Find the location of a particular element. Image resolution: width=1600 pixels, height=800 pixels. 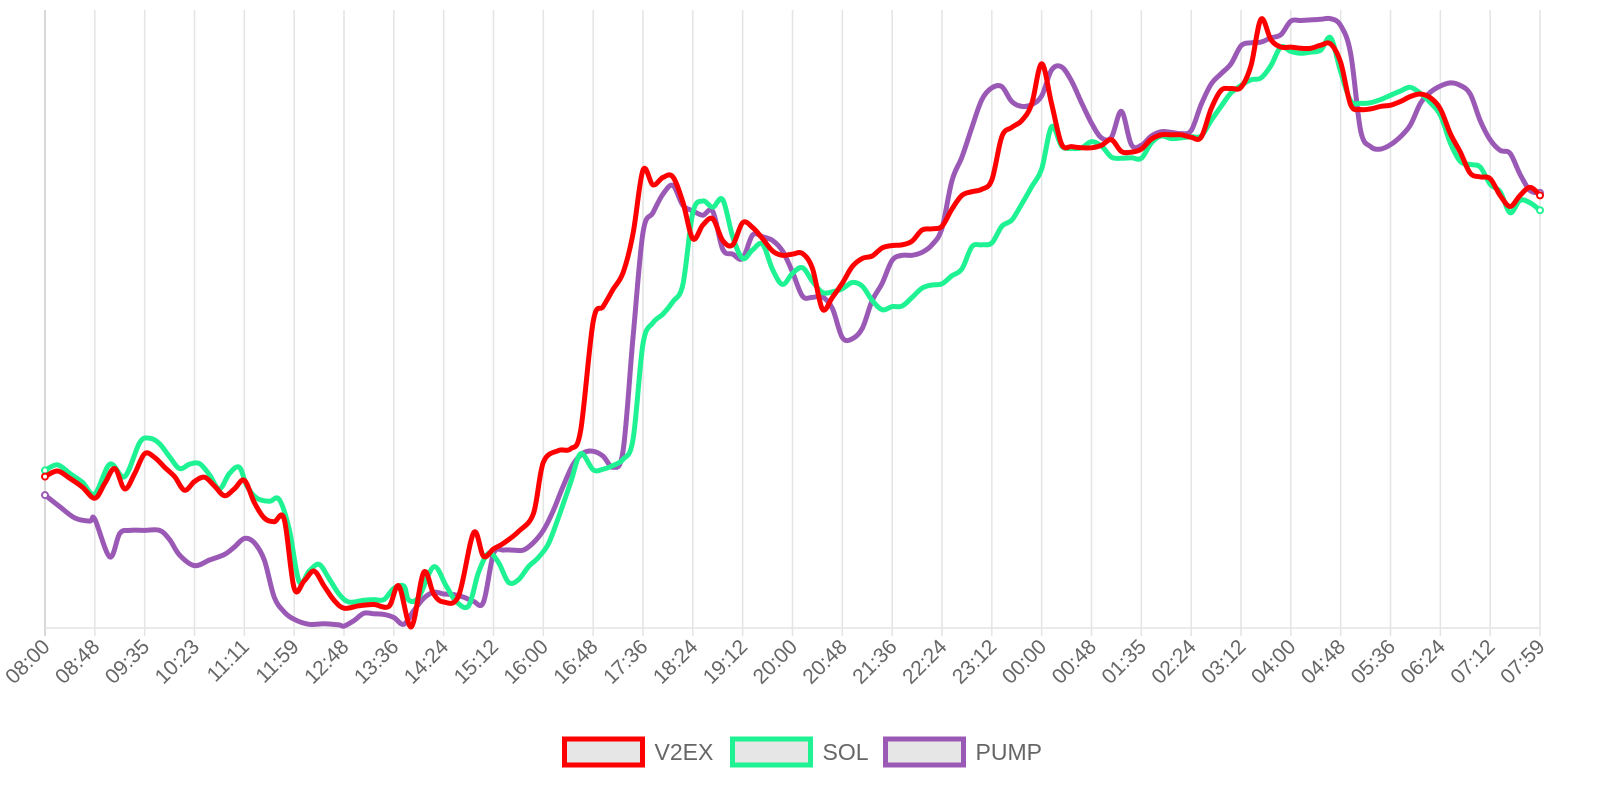

legend: V2EX SOL PUMP is located at coordinates (802, 752).